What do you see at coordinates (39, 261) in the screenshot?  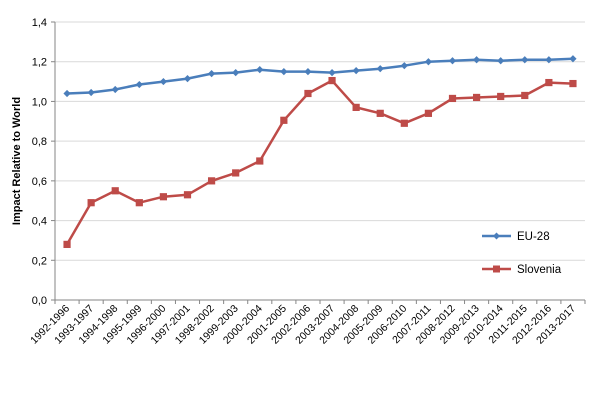 I see `y-tick-label: 0,2` at bounding box center [39, 261].